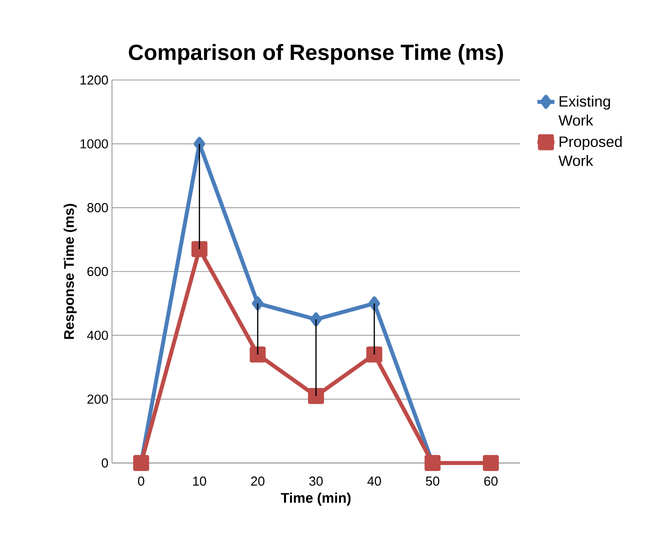 This screenshot has width=650, height=541. I want to click on x-tick-label: 0, so click(141, 481).